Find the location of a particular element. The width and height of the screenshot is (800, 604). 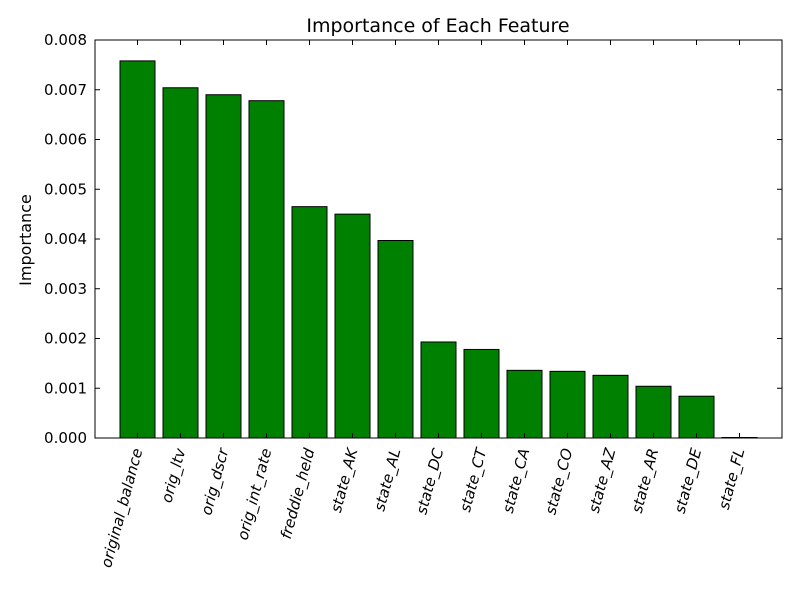

x-tick-label-freddie_held: freddie_held is located at coordinates (298, 493).